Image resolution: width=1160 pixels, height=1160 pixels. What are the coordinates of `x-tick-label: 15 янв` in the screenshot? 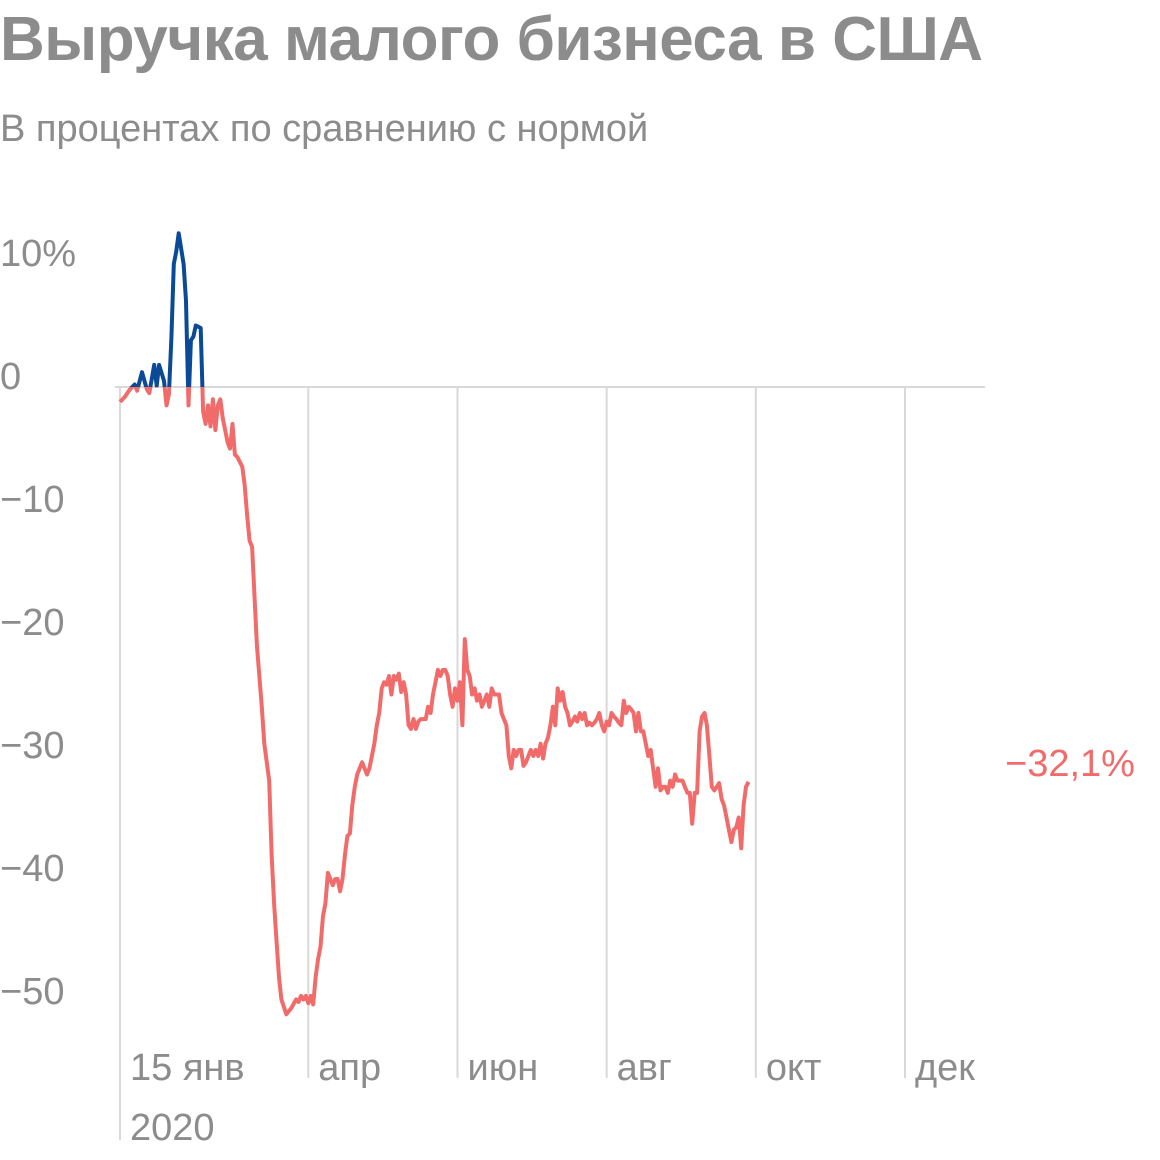 It's located at (187, 1068).